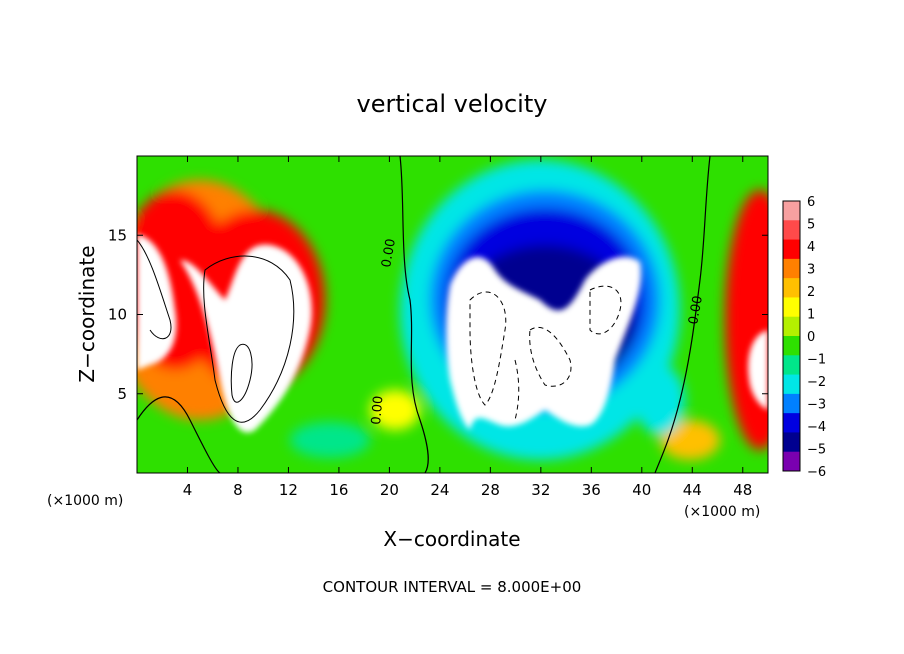 This screenshot has width=904, height=654. Describe the element at coordinates (816, 450) in the screenshot. I see `colorbar-tick-label: −5` at that location.